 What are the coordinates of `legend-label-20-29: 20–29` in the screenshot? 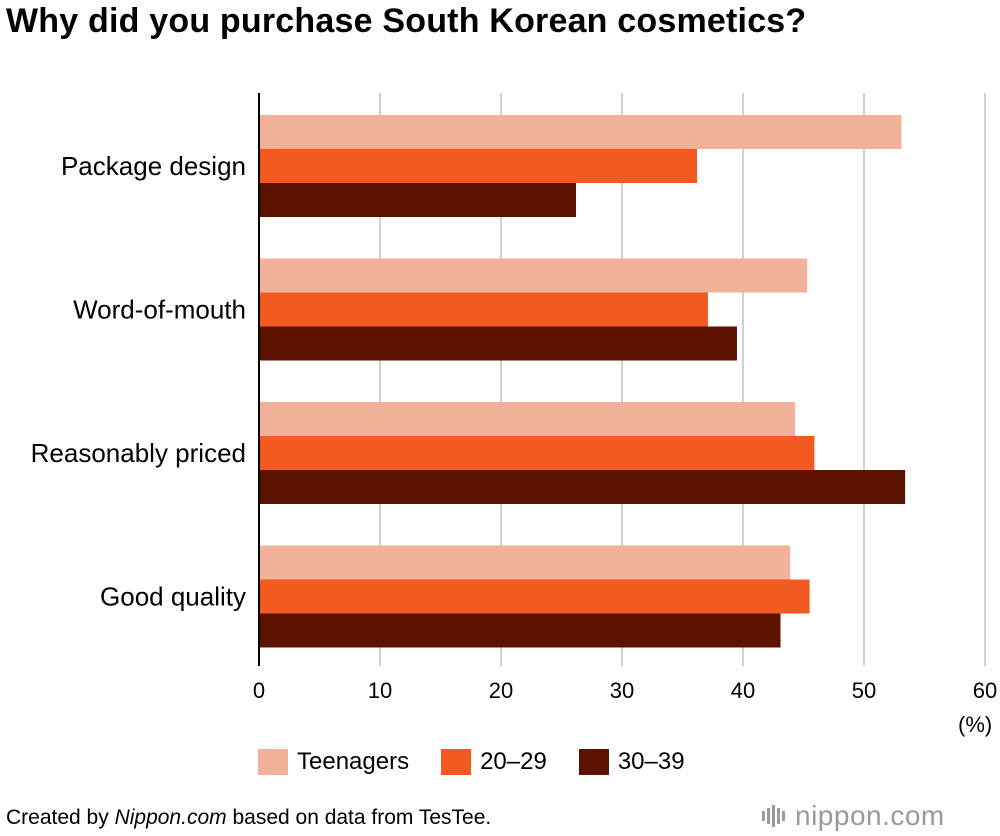 It's located at (513, 761).